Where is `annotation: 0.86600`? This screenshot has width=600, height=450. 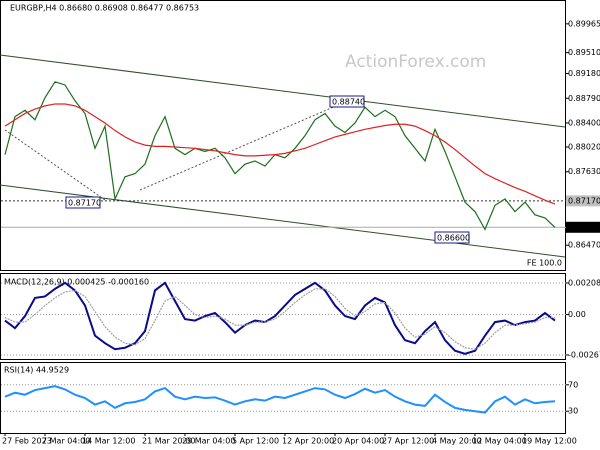
annotation: 0.86600 is located at coordinates (453, 238).